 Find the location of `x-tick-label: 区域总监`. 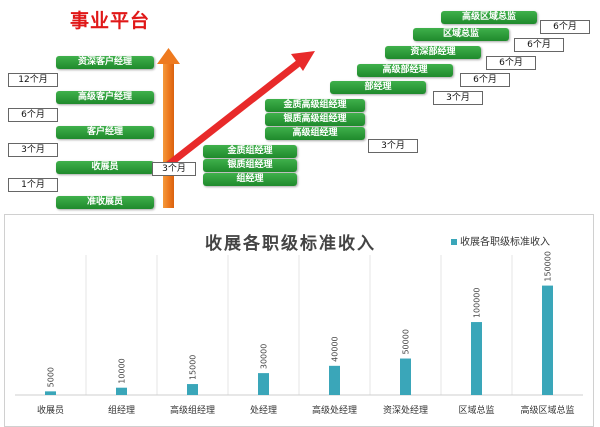

x-tick-label: 区域总监 is located at coordinates (476, 410).